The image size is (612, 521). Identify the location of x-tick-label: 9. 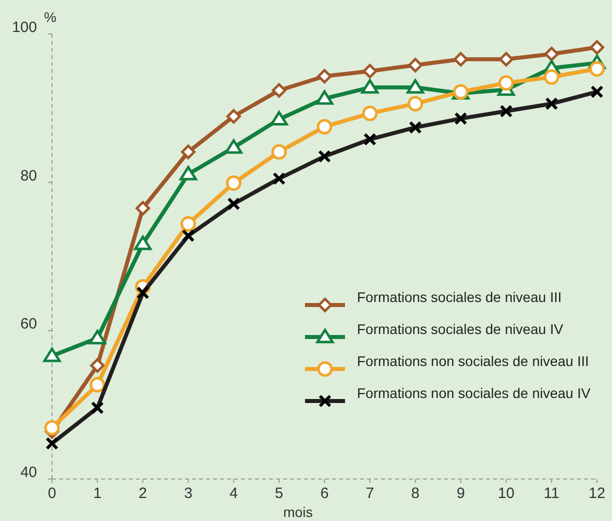
(460, 493).